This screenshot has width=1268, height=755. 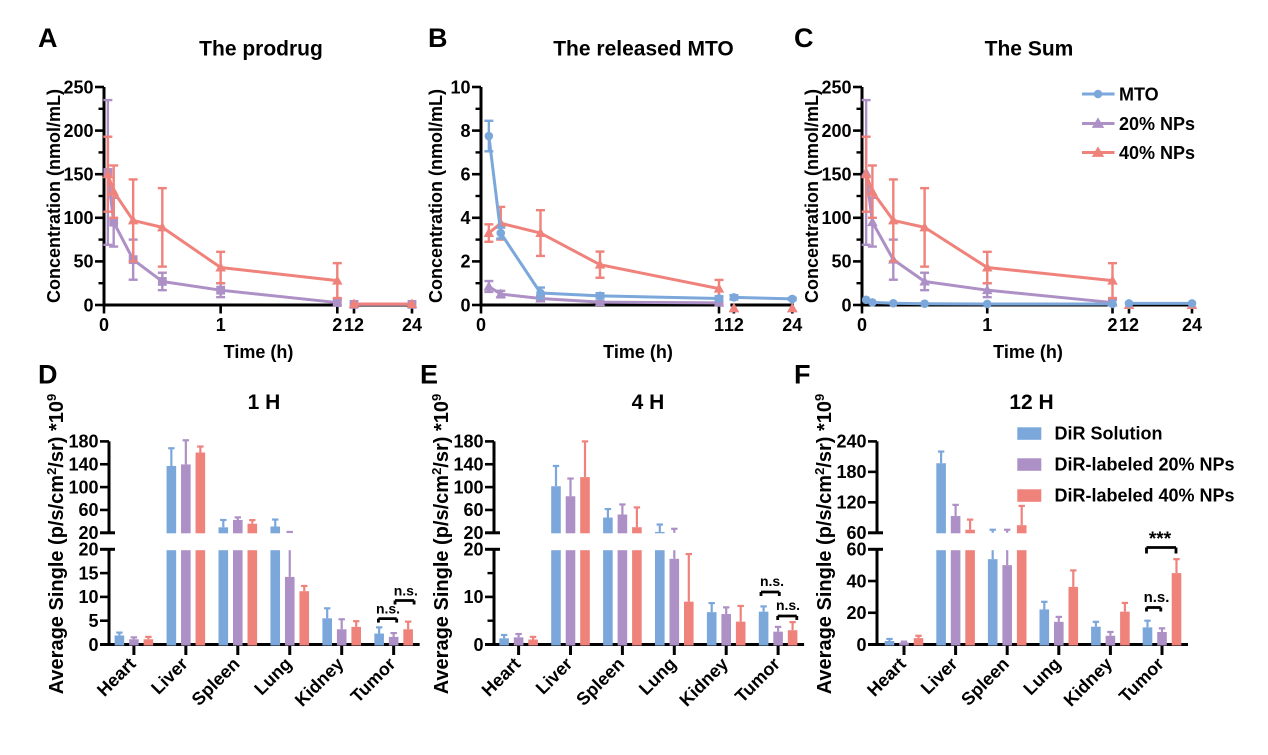 What do you see at coordinates (804, 38) in the screenshot?
I see `svg-text: C` at bounding box center [804, 38].